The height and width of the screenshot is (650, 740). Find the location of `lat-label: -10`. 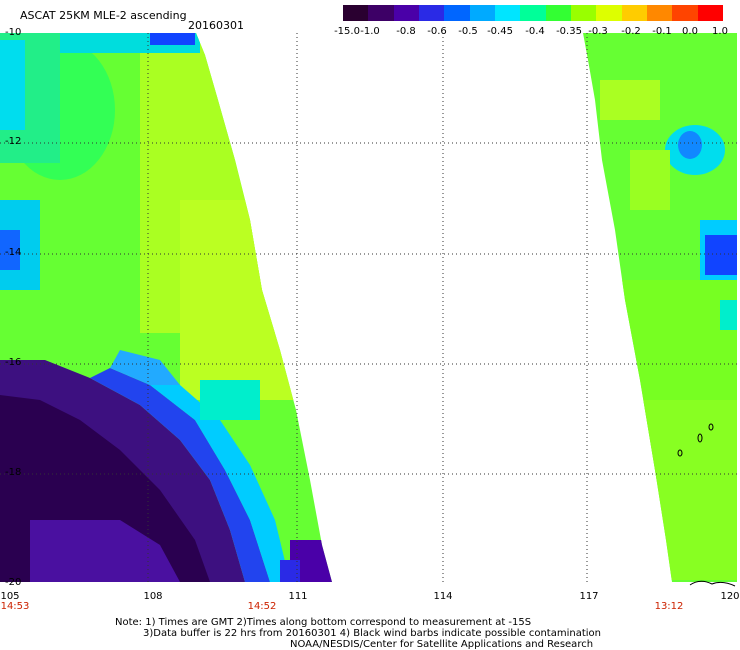

lat-label: -10 is located at coordinates (13, 32).